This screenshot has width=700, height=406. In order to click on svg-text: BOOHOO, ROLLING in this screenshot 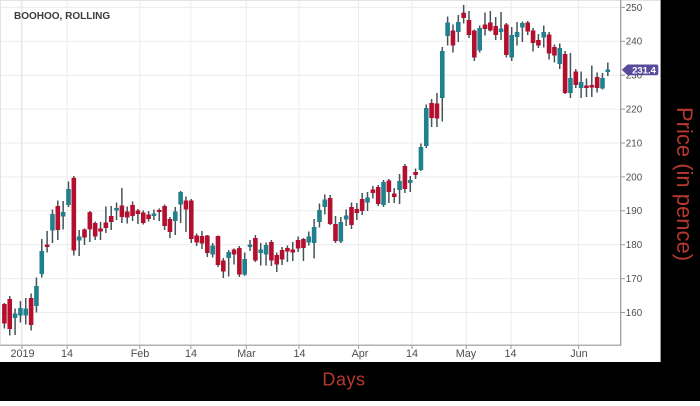, I will do `click(62, 16)`.